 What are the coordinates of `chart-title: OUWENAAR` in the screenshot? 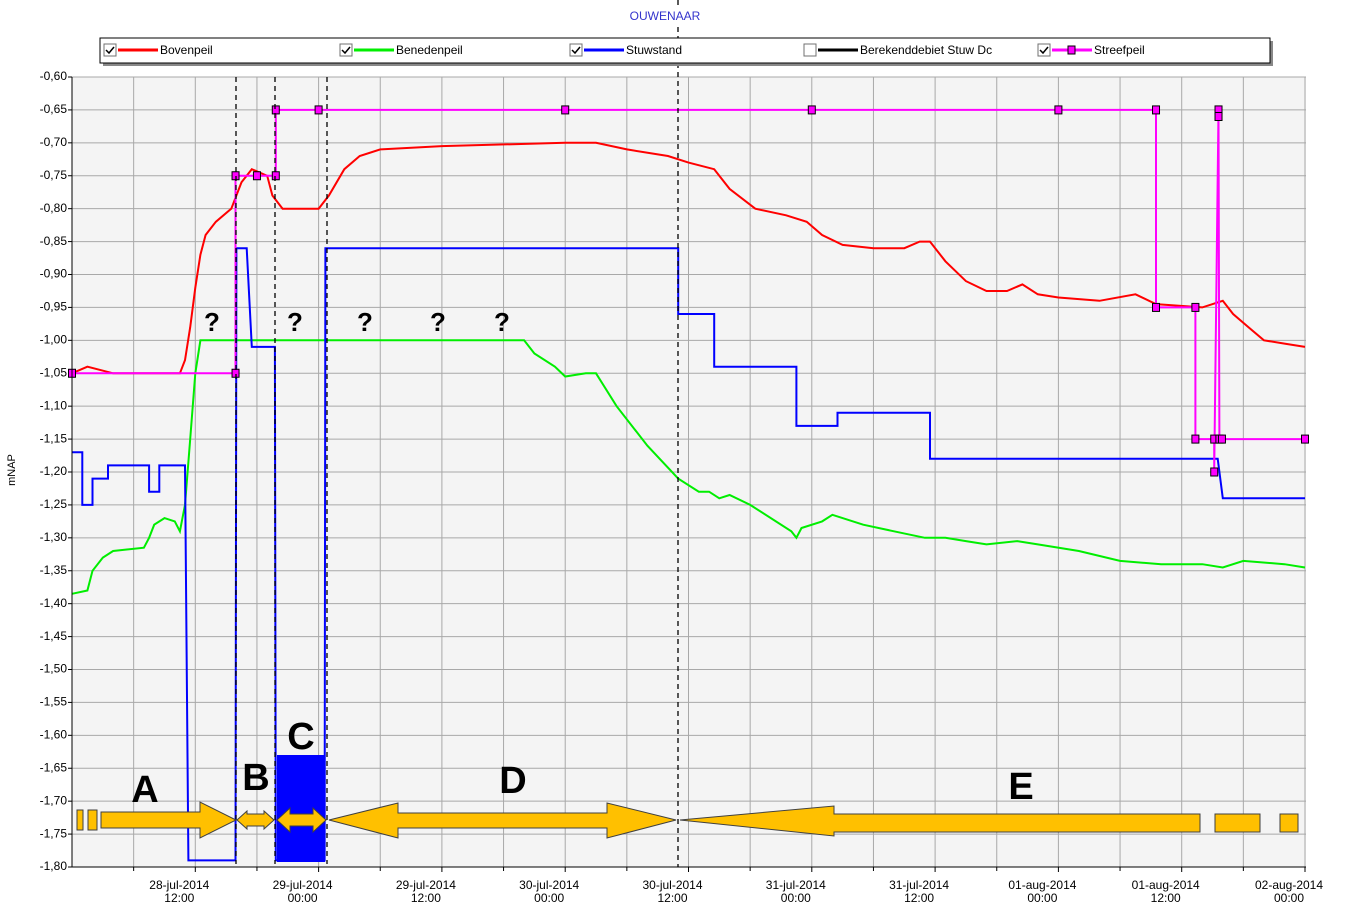 It's located at (665, 16).